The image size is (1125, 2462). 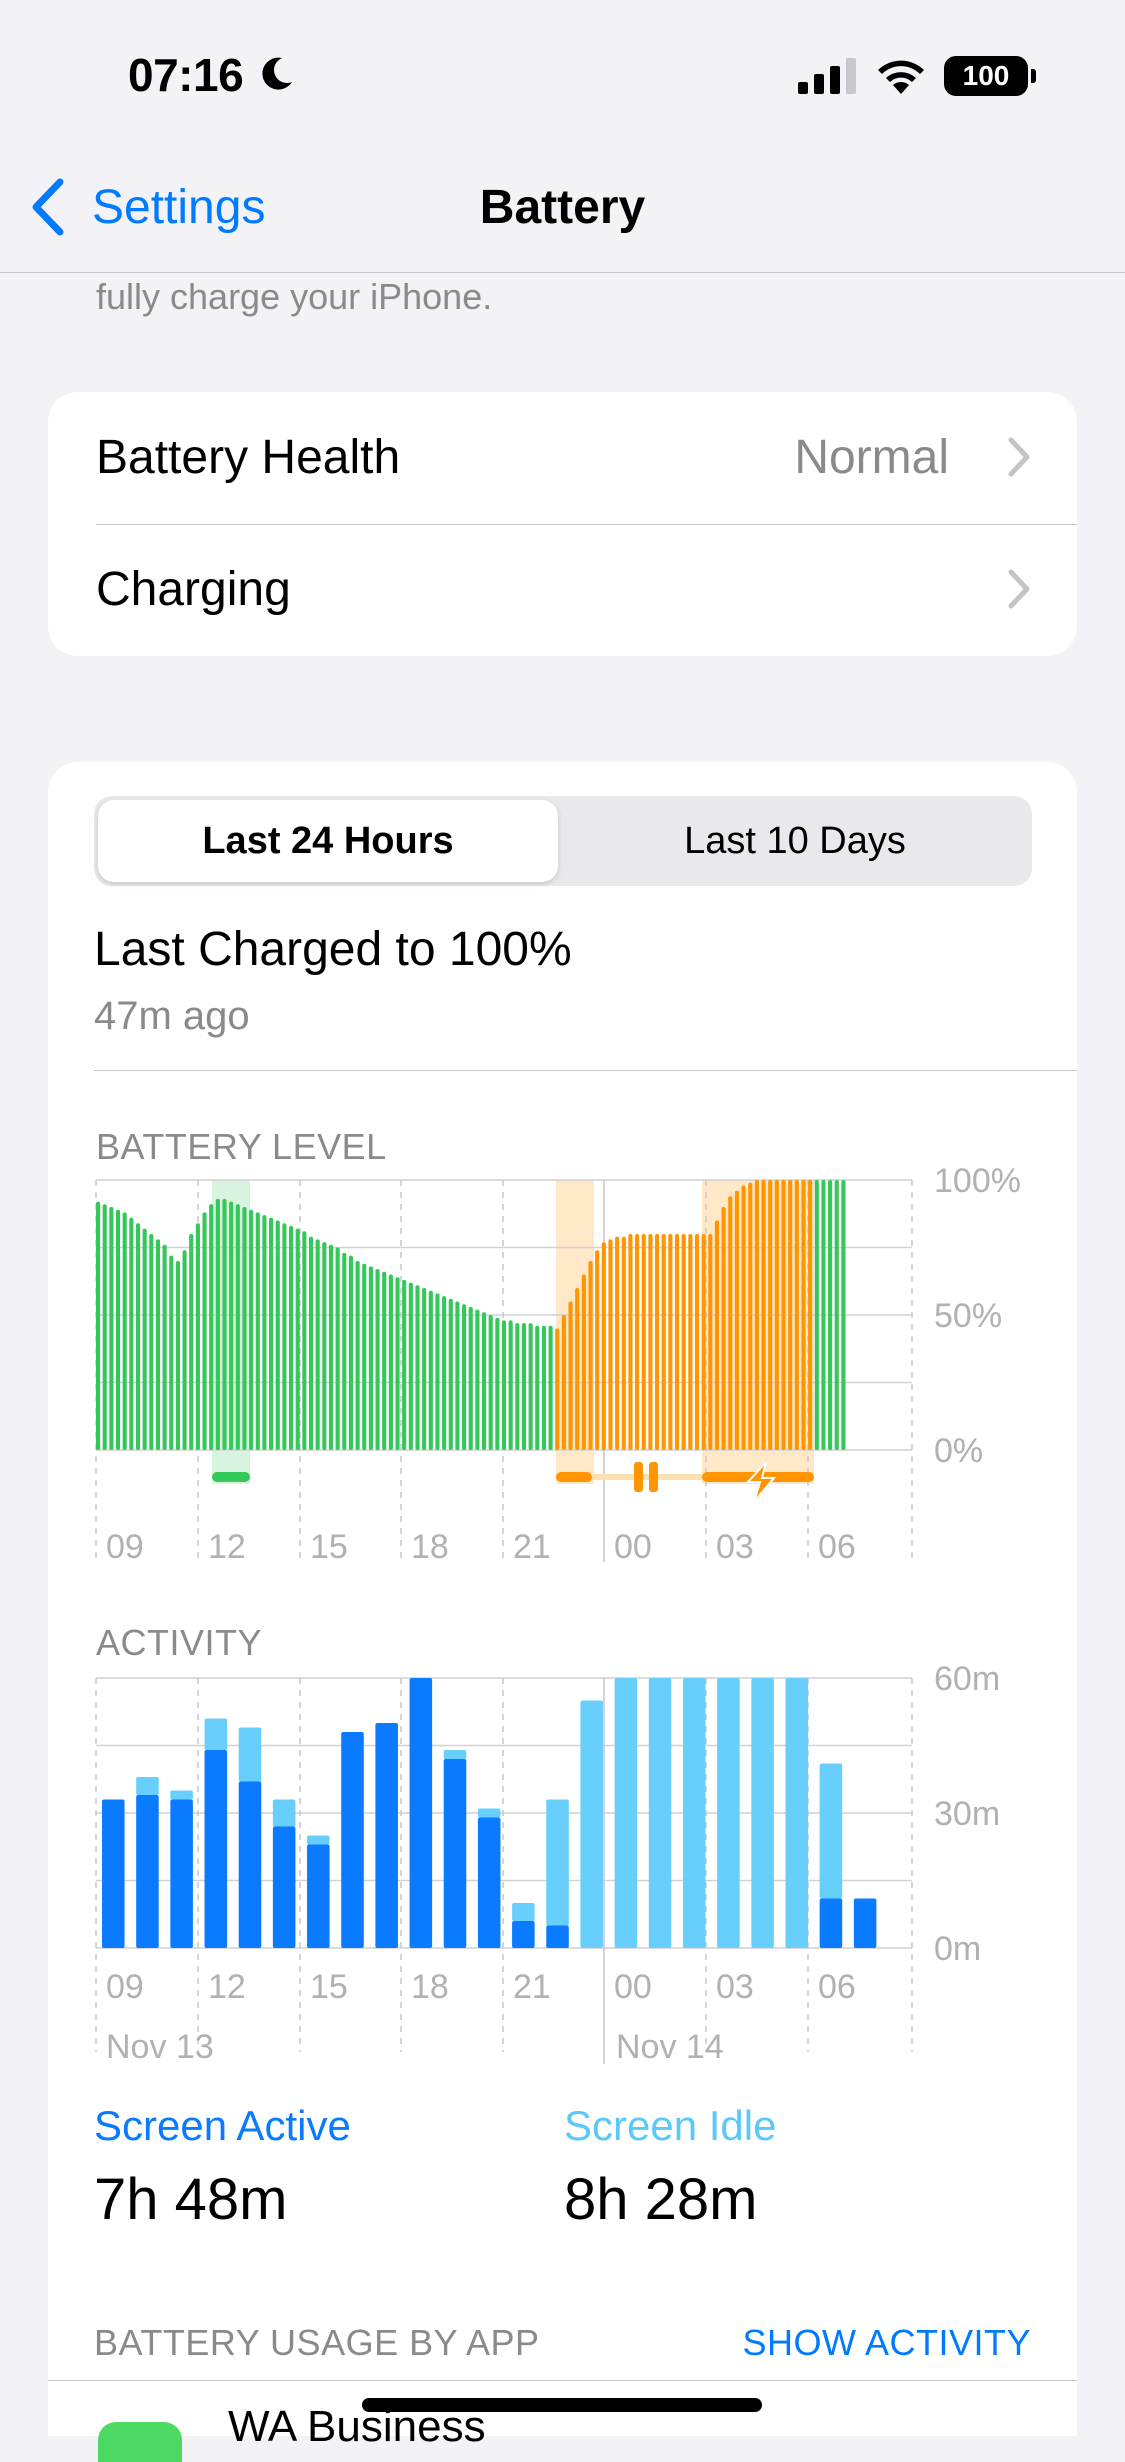 What do you see at coordinates (574, 1477) in the screenshot?
I see `charge-segment` at bounding box center [574, 1477].